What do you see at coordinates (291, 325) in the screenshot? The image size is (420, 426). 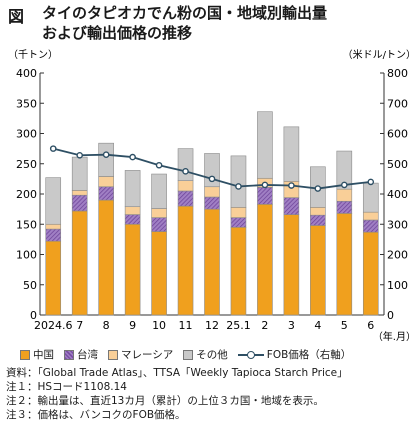 I see `x-tick-label: 3` at bounding box center [291, 325].